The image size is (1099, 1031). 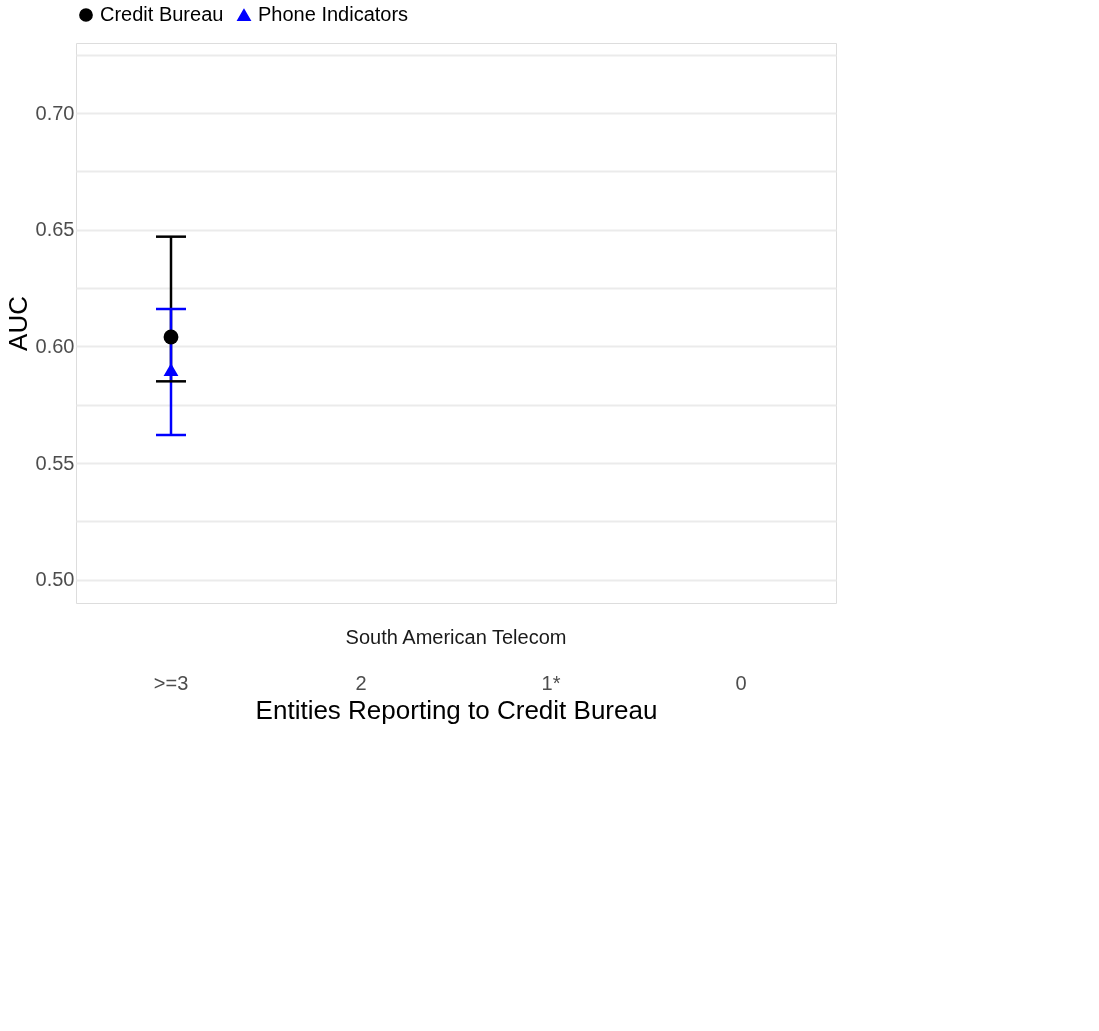 What do you see at coordinates (333, 14) in the screenshot?
I see `legend-label: Phone Indicators` at bounding box center [333, 14].